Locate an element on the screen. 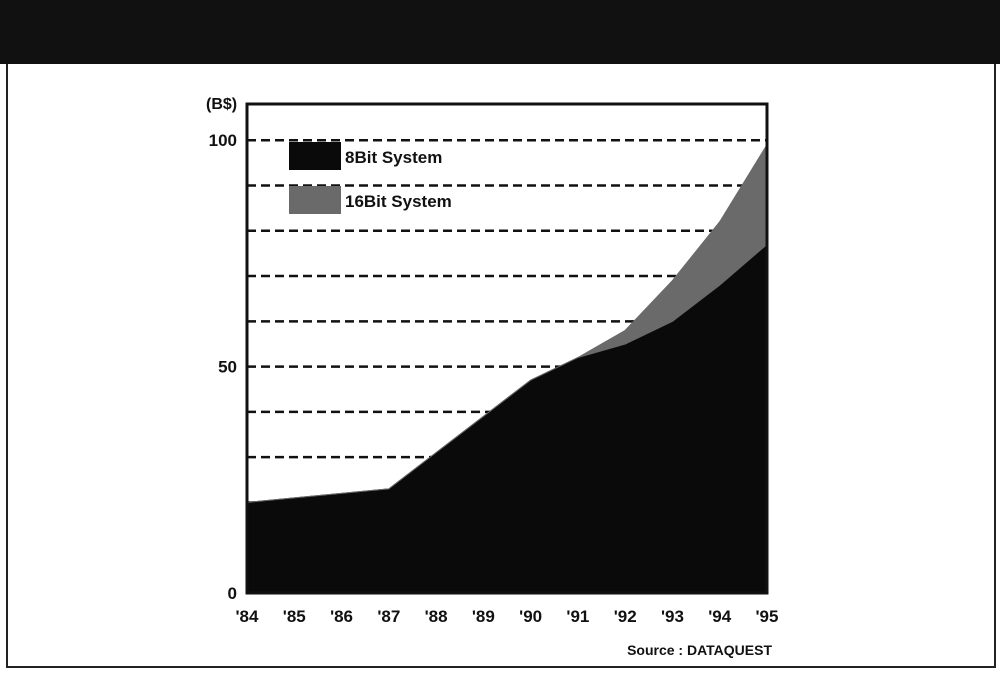  x-tick-label: '92 is located at coordinates (625, 616).